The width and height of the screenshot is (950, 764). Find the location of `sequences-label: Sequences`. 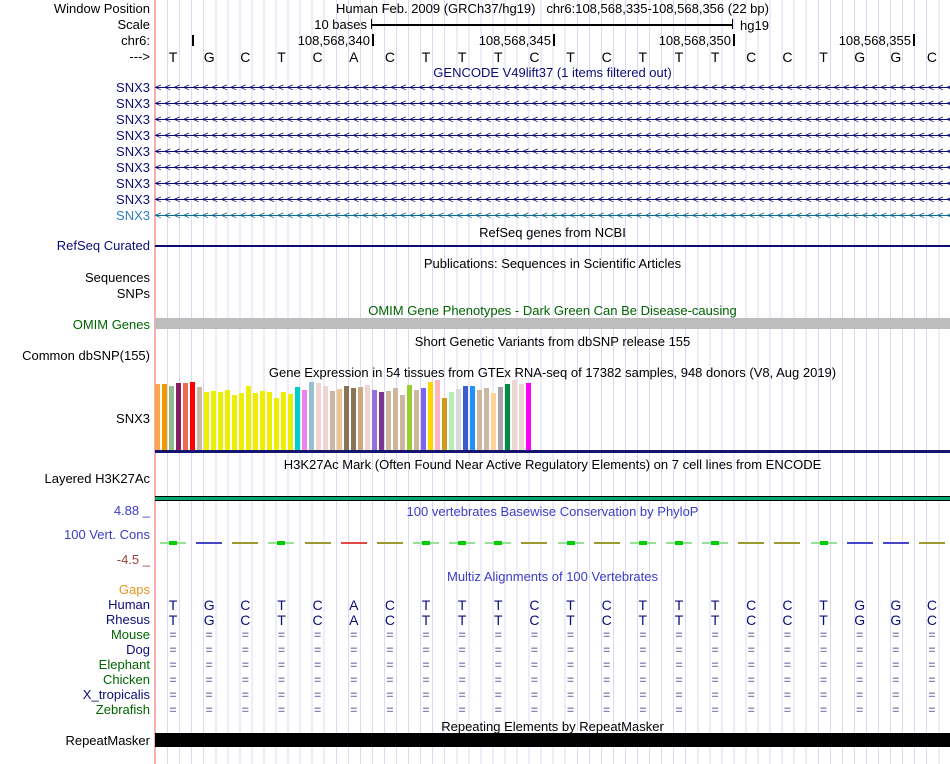

sequences-label: Sequences is located at coordinates (117, 277).